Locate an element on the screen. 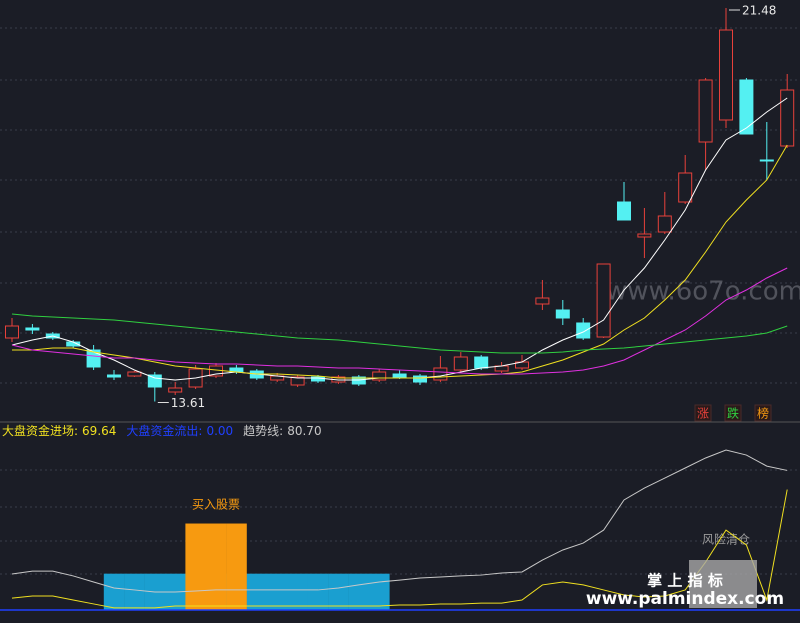 This screenshot has width=800, height=623. legend-value: 80.70 is located at coordinates (304, 431).